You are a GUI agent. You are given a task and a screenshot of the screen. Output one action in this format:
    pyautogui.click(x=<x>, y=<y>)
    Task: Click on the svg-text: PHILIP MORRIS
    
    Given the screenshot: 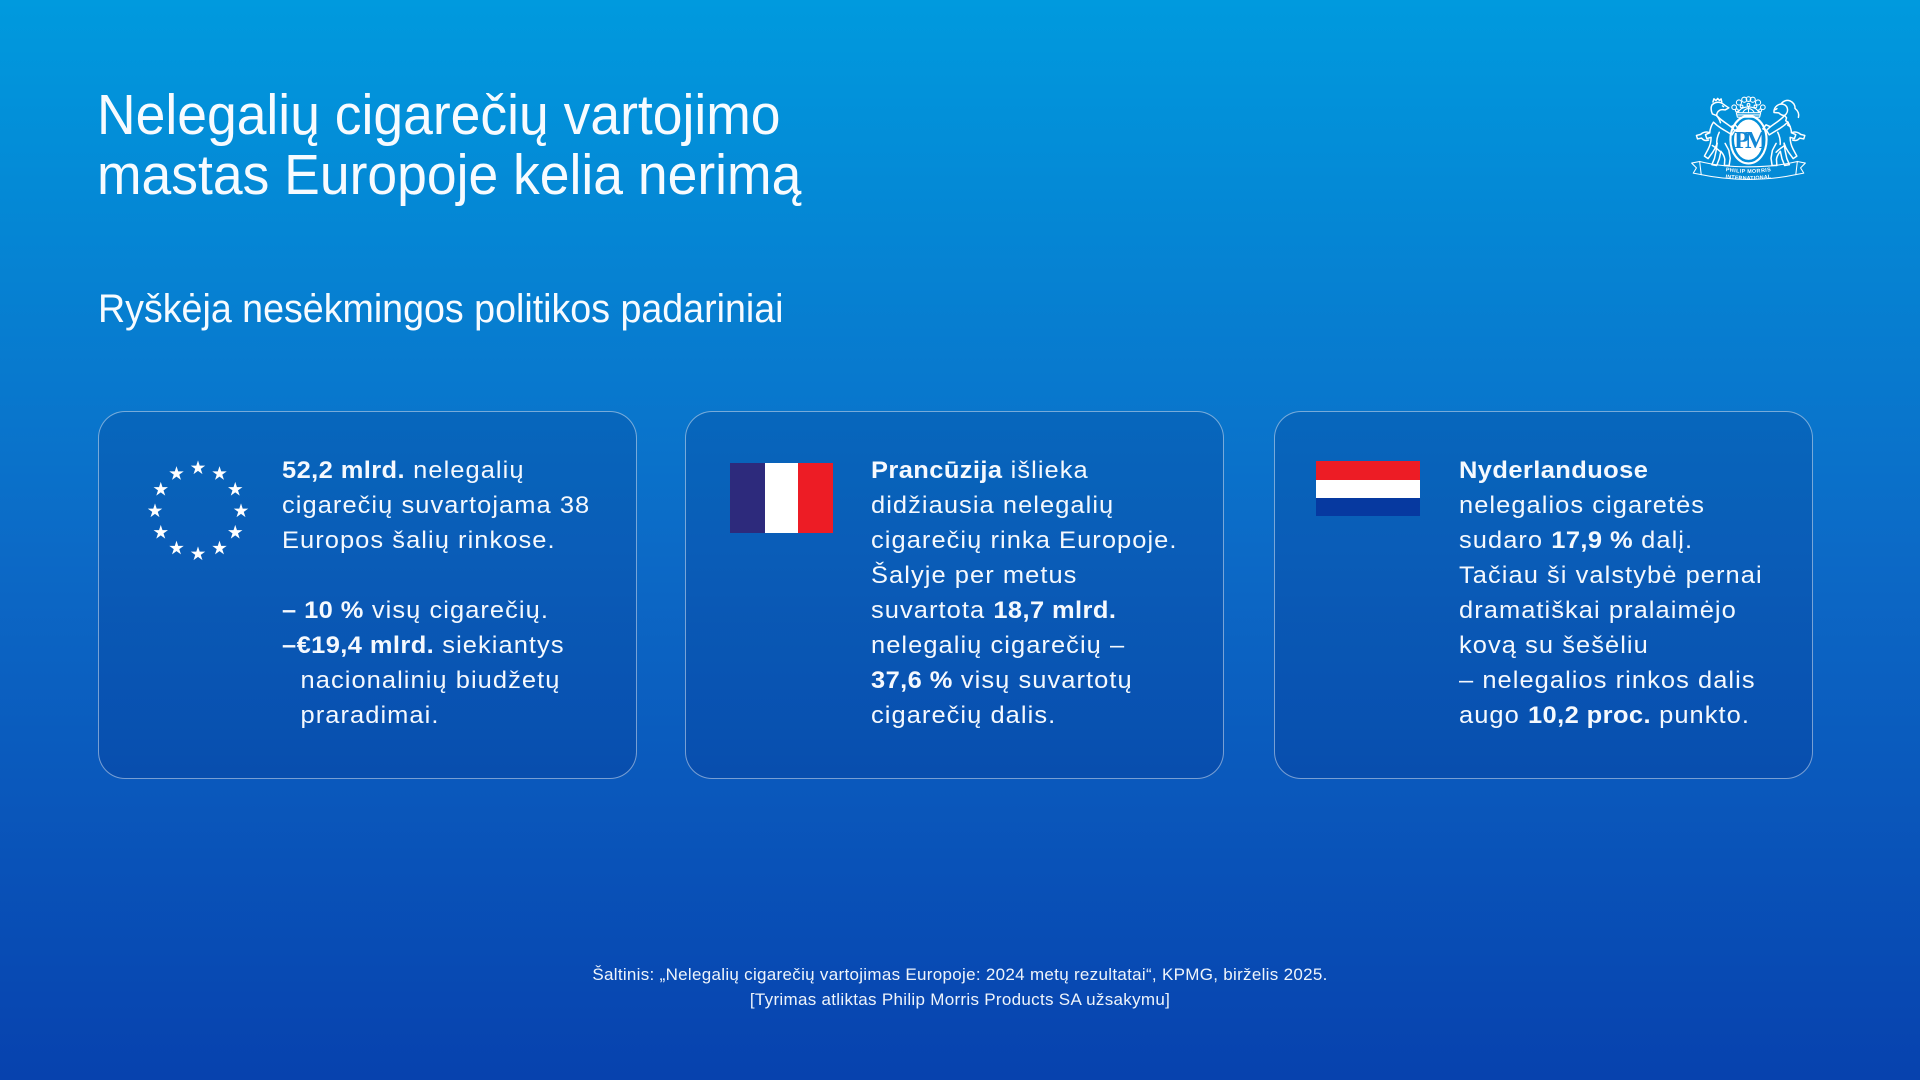 What is the action you would take?
    pyautogui.click(x=1748, y=171)
    